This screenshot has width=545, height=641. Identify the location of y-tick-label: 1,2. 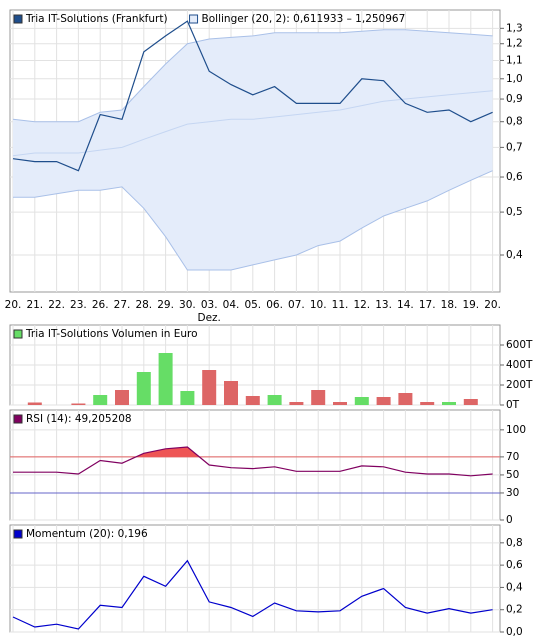
(514, 44).